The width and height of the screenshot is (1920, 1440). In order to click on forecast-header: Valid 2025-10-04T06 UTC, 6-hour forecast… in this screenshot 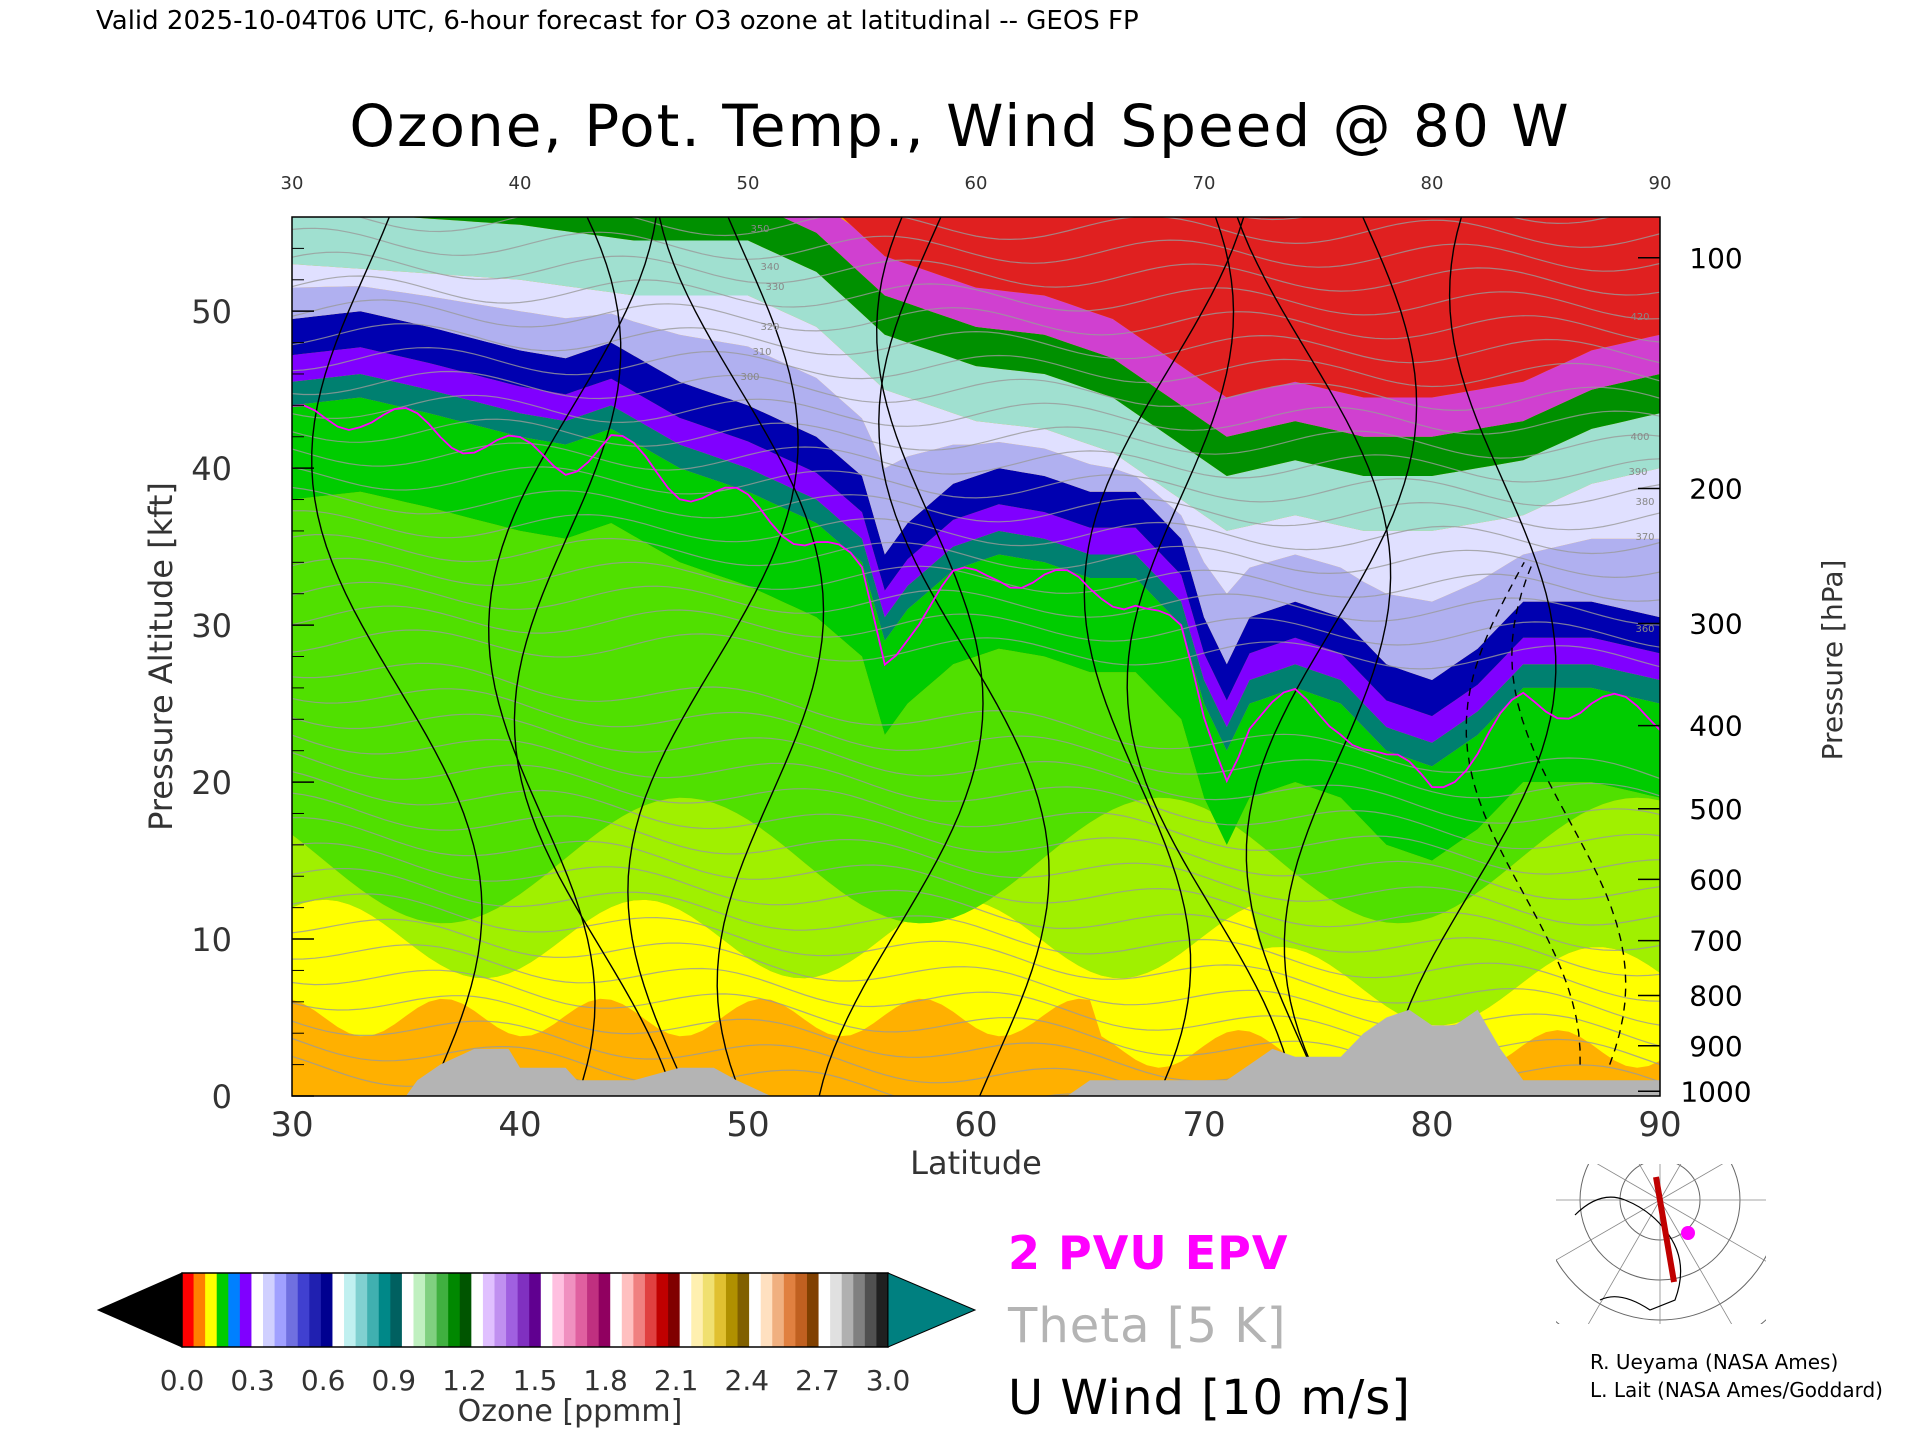, I will do `click(617, 21)`.